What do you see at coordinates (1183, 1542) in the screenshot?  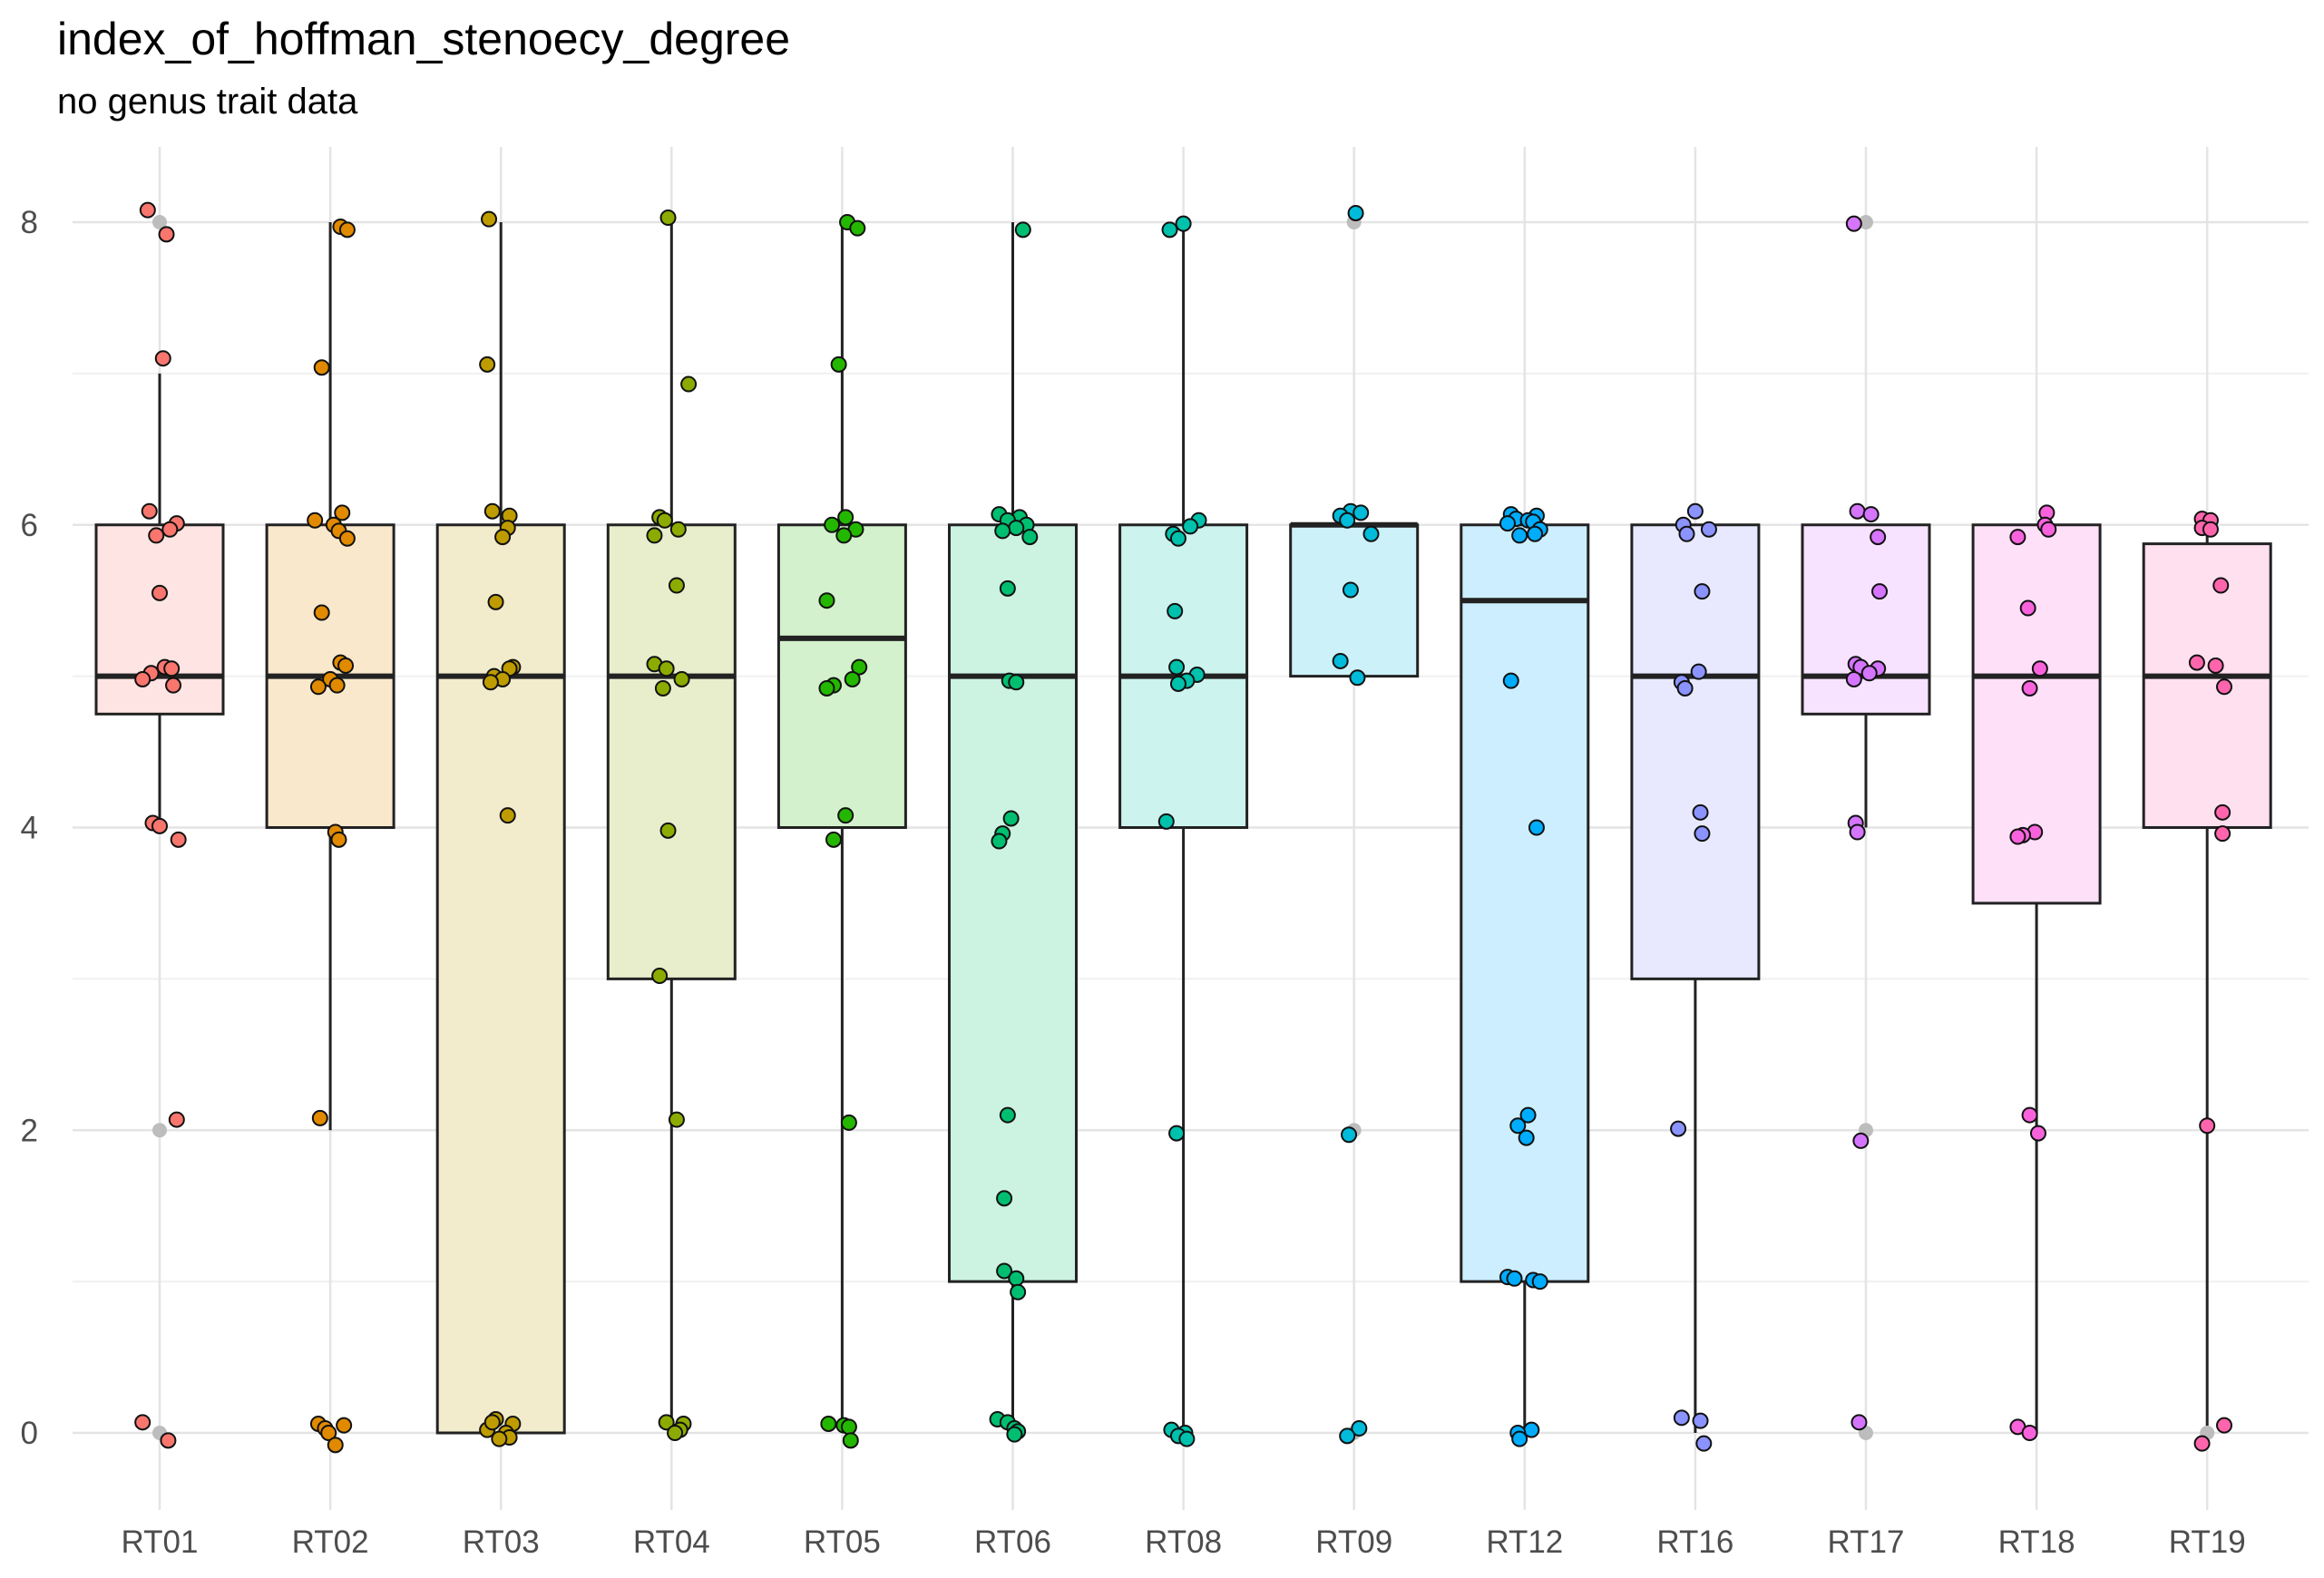 I see `x-tick-label: RT08` at bounding box center [1183, 1542].